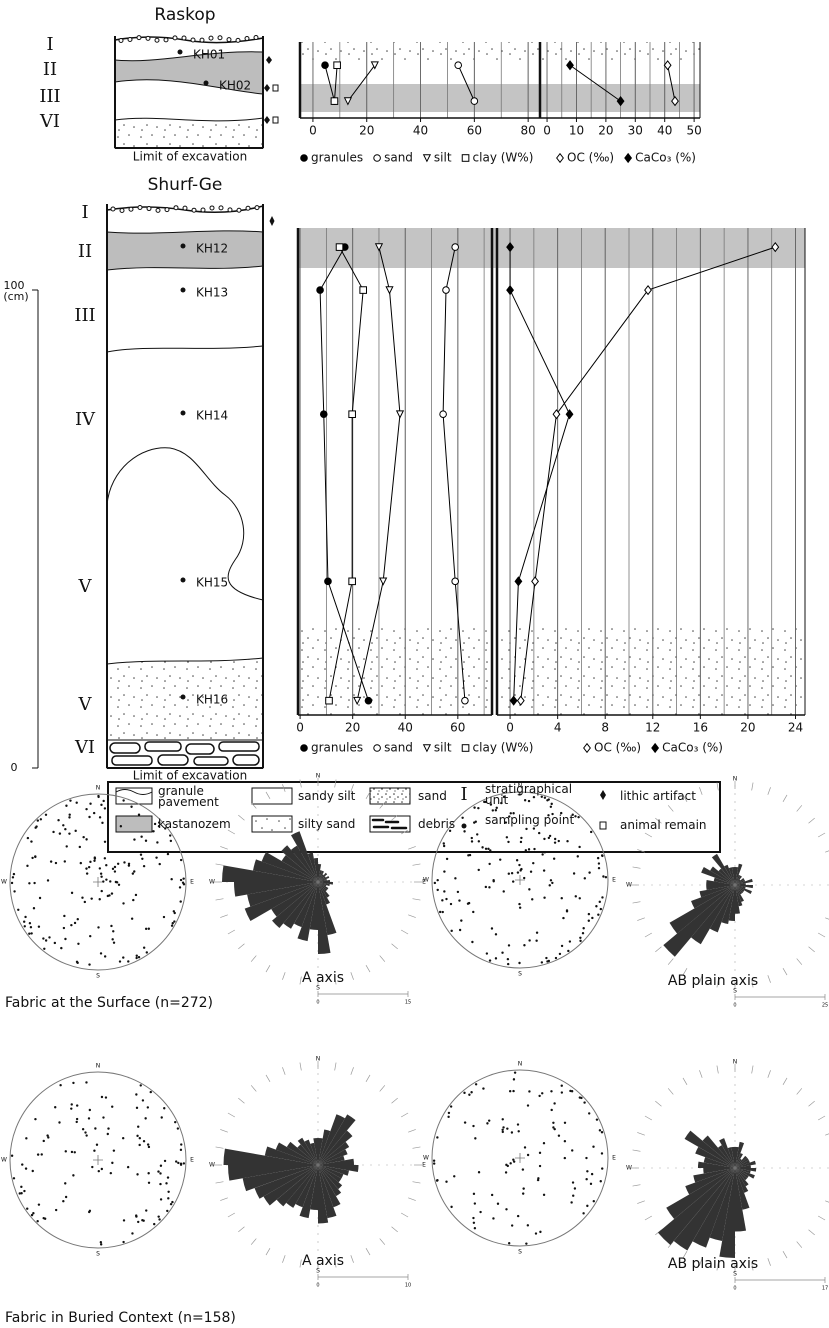  What do you see at coordinates (185, 524) in the screenshot?
I see `layer-boundary` at bounding box center [185, 524].